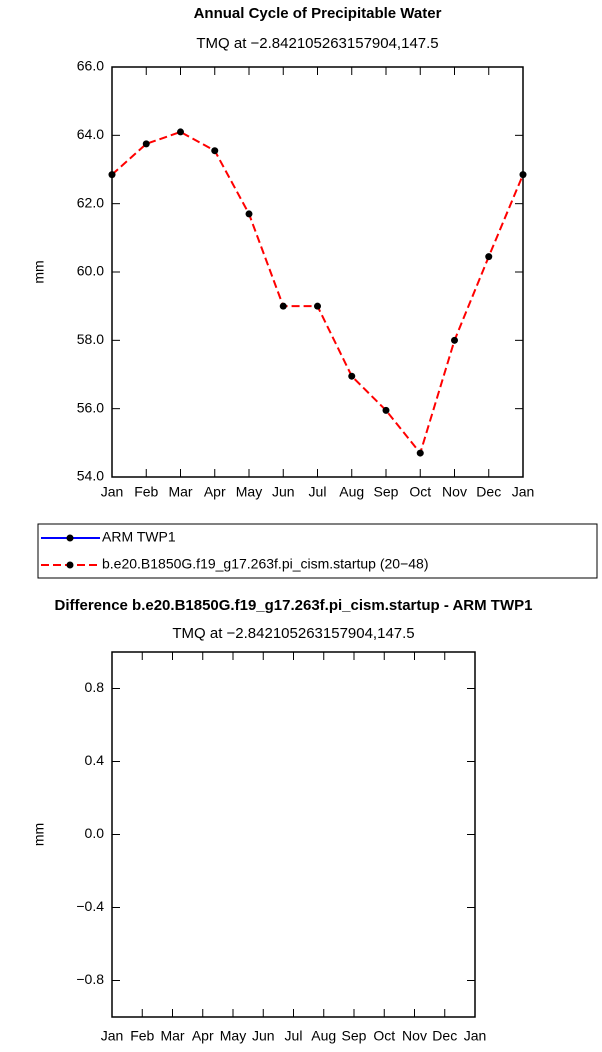  Describe the element at coordinates (318, 13) in the screenshot. I see `chart-title: Annual Cycle of Precipitable Water` at that location.